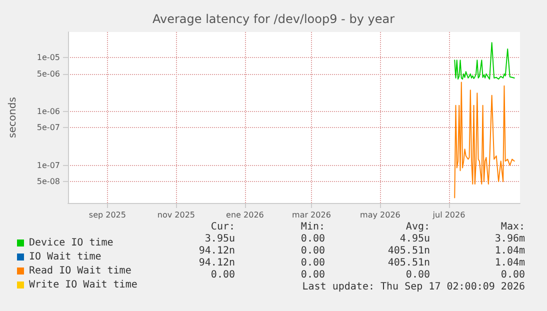 The image size is (547, 311). I want to click on legend-label: Device IO time, so click(71, 243).